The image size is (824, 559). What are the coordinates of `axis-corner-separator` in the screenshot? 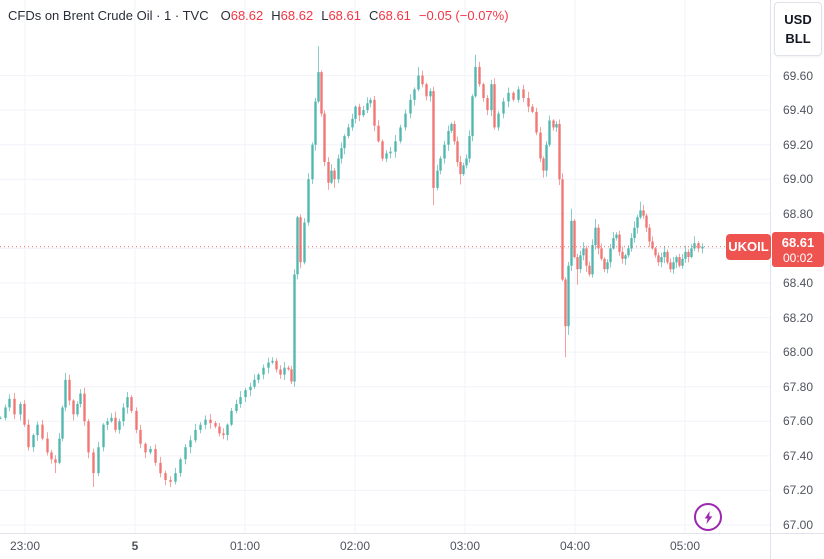 It's located at (770, 546).